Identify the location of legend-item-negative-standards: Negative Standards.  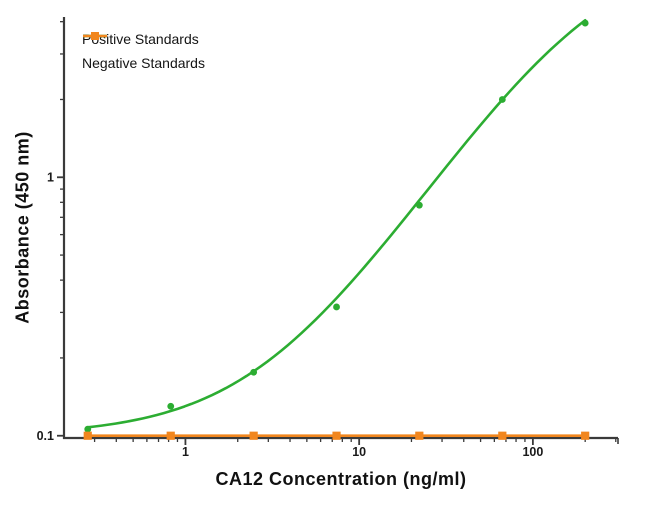
(143, 52).